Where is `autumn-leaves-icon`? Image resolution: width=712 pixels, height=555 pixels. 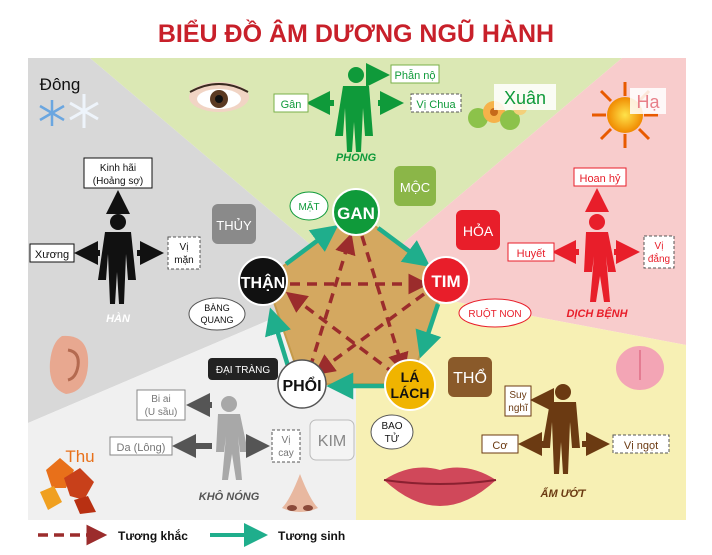 autumn-leaves-icon is located at coordinates (68, 486).